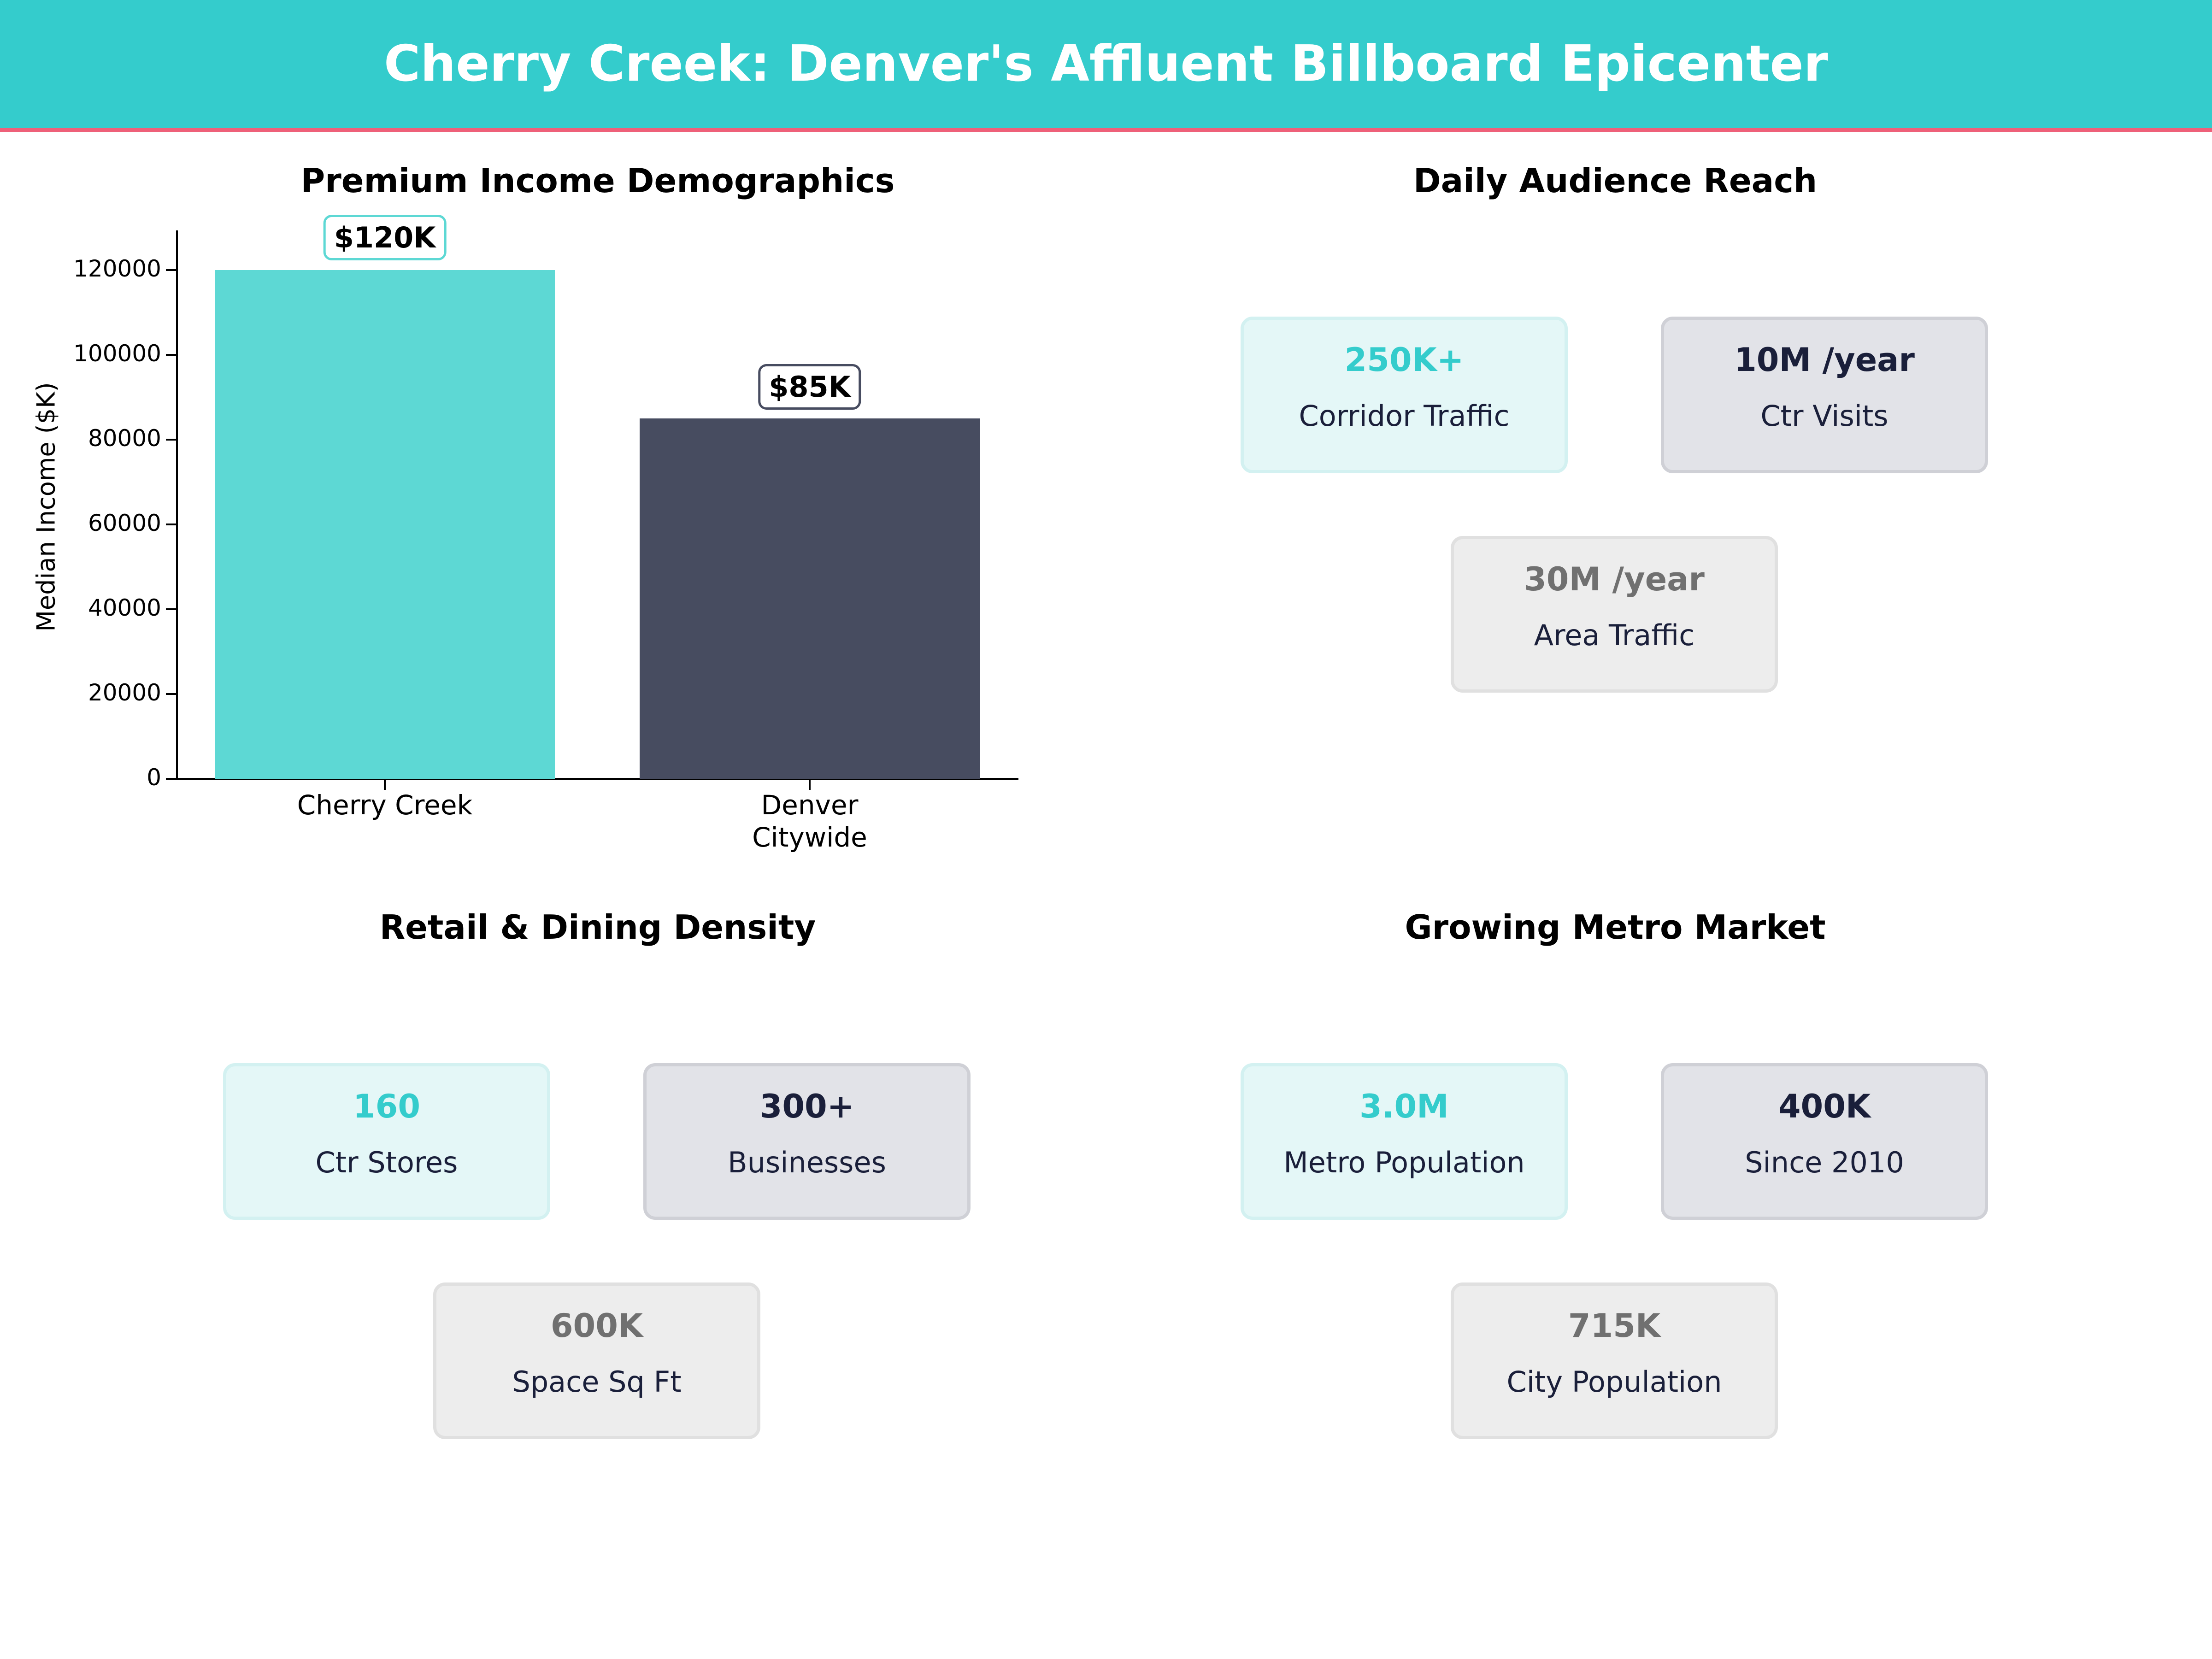 The width and height of the screenshot is (2212, 1659). I want to click on y-tick-label: 0, so click(154, 777).